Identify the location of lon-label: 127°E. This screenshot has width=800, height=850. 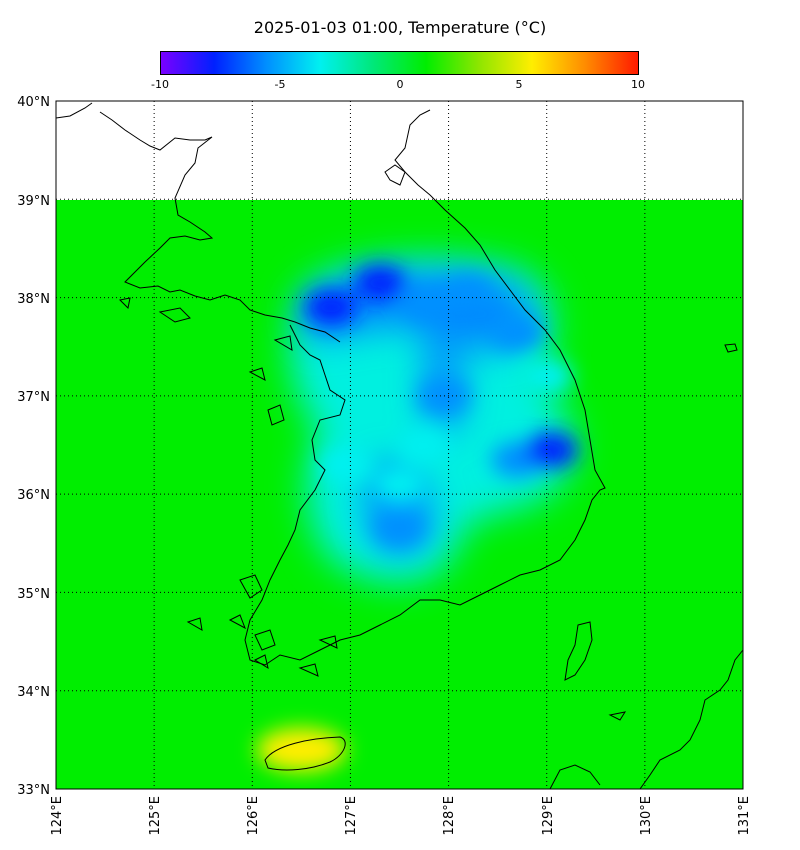
(351, 816).